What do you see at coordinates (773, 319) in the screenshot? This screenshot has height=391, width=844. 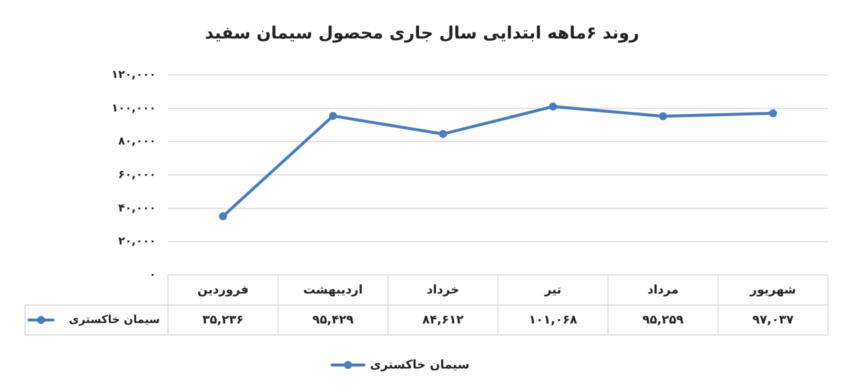 I see `data-label: ۹۷,۰۳۷` at bounding box center [773, 319].